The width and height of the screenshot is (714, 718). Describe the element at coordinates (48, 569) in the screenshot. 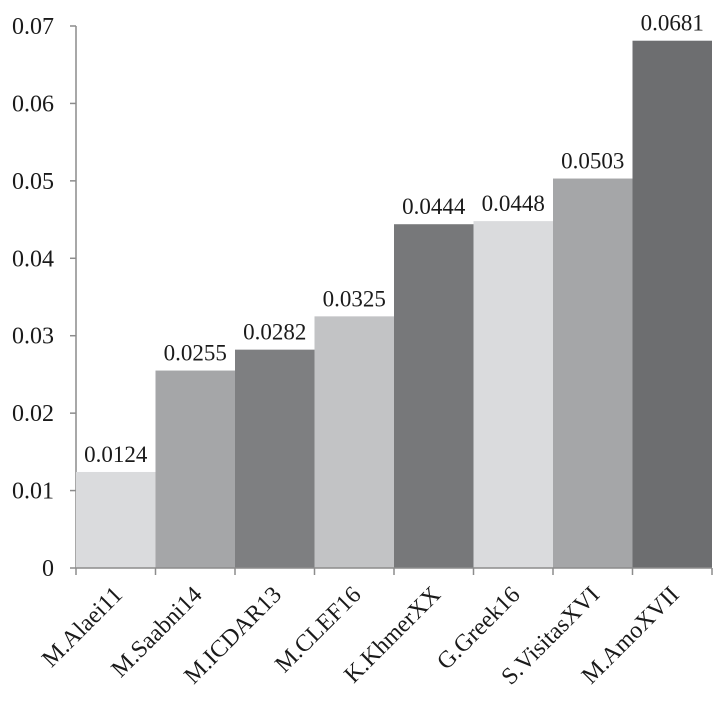

I see `y-tick-label: 0` at that location.